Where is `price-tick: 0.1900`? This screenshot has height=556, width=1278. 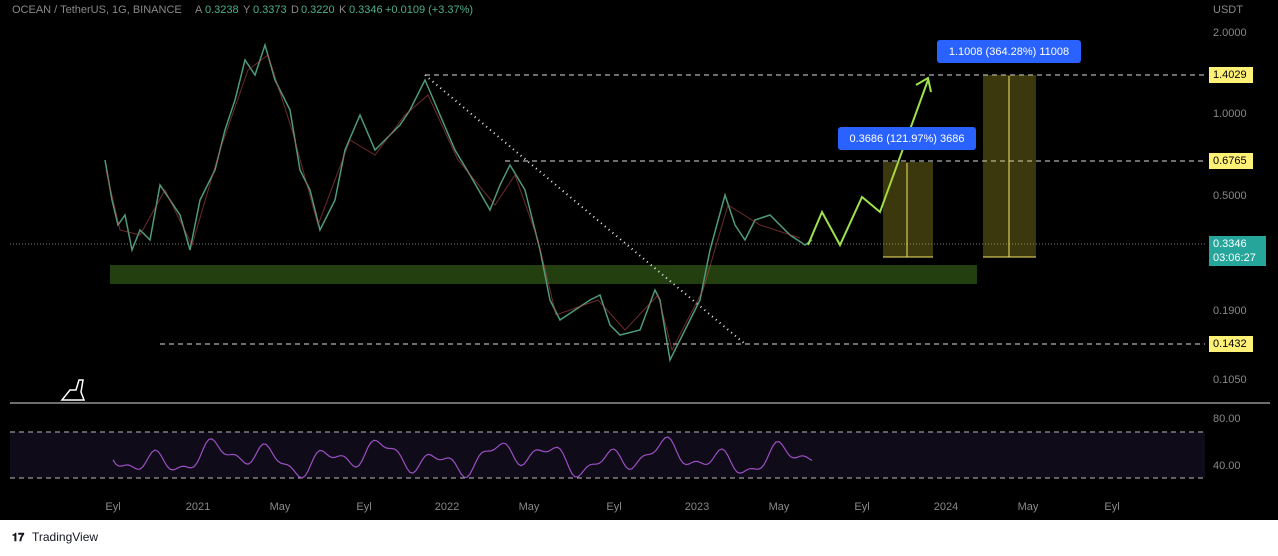 price-tick: 0.1900 is located at coordinates (1230, 311).